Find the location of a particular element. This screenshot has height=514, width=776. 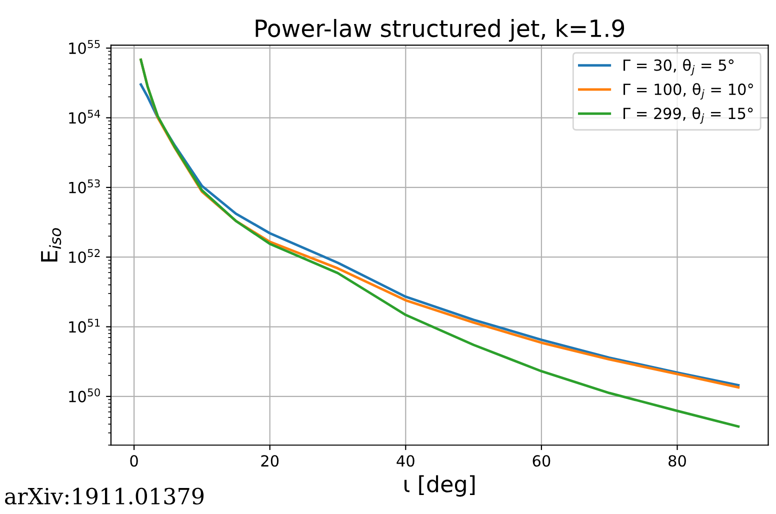

x-tick-label: 40 is located at coordinates (405, 461).